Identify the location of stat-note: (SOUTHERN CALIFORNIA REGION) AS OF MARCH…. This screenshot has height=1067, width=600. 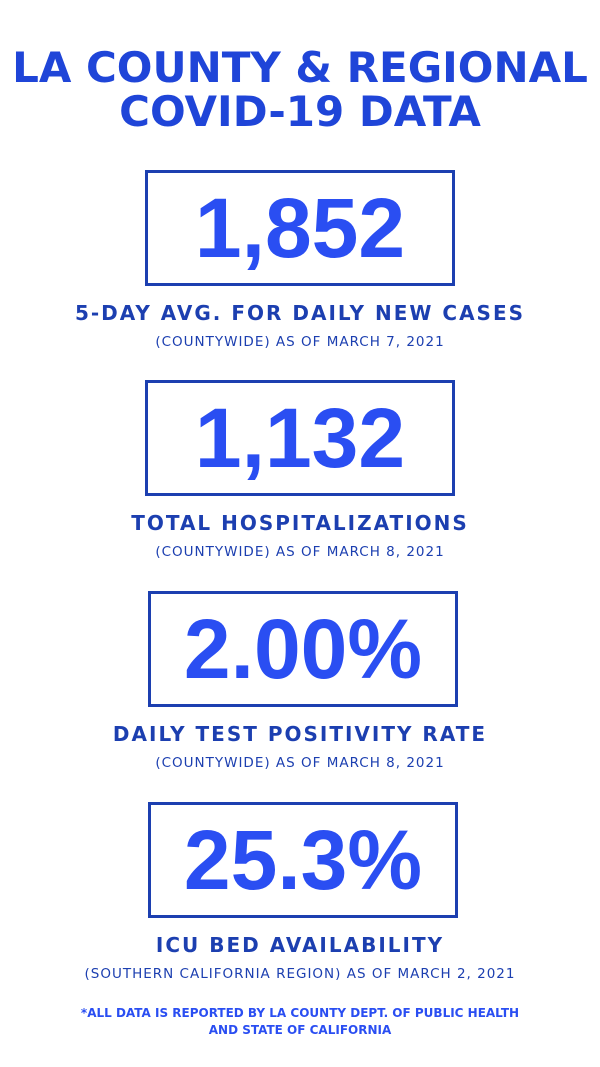
(300, 974).